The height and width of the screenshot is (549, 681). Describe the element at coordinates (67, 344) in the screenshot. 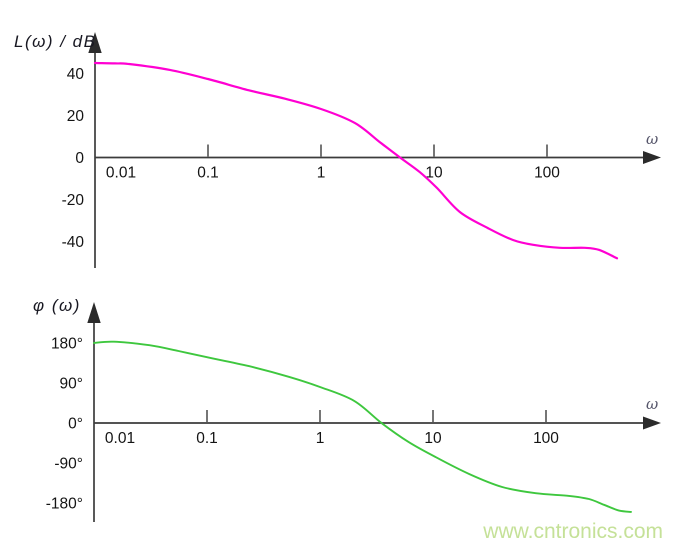

I see `y-tick-label: 180°` at that location.